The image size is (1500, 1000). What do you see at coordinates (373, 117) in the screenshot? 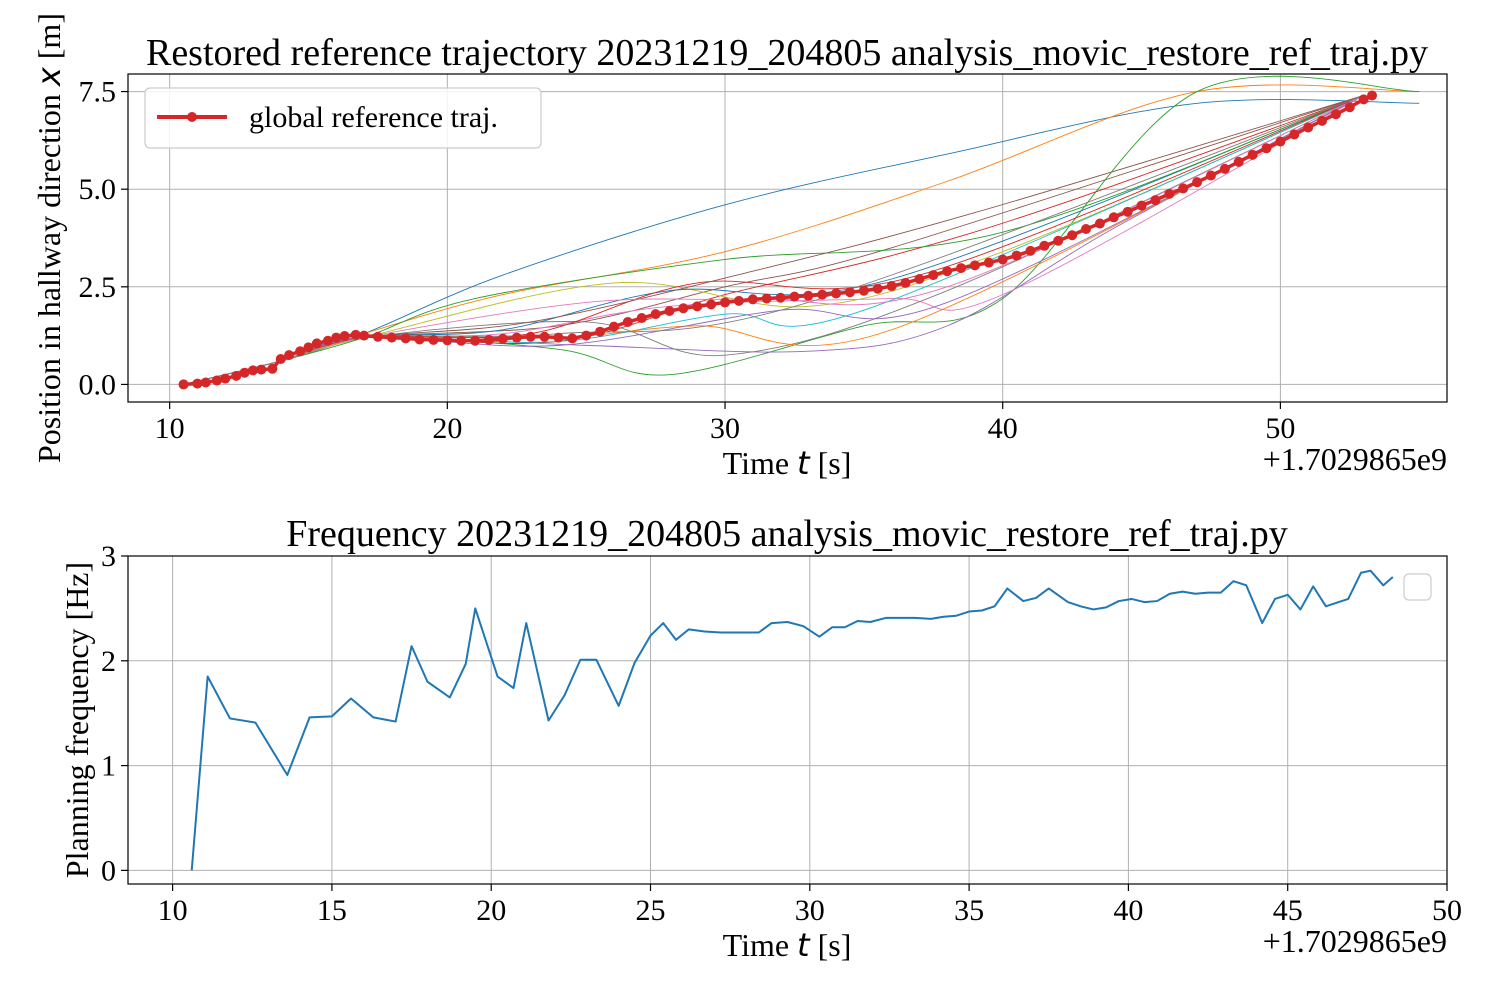
I see `top-legend-label: global reference traj.` at bounding box center [373, 117].